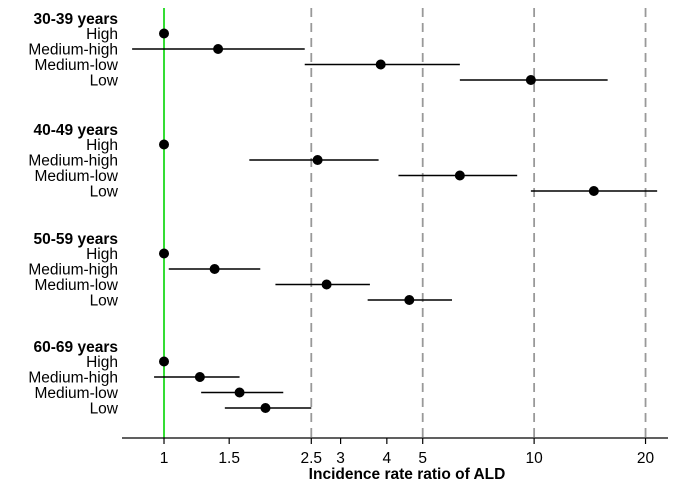  Describe the element at coordinates (229, 458) in the screenshot. I see `x-tick-label: 1.5` at that location.